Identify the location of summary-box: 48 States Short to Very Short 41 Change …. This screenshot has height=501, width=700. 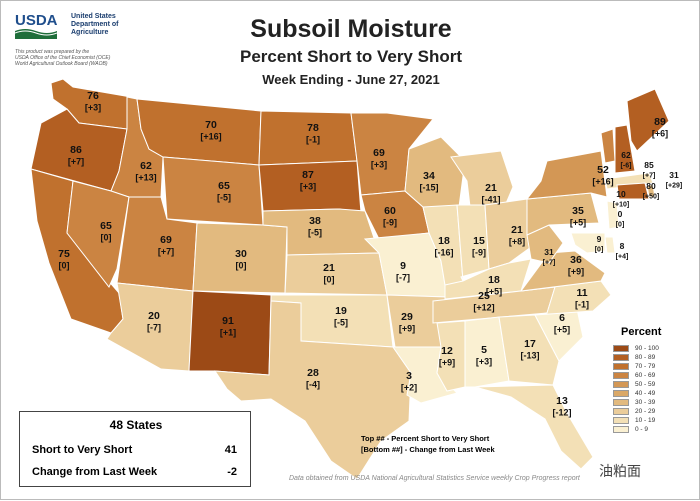
(135, 449).